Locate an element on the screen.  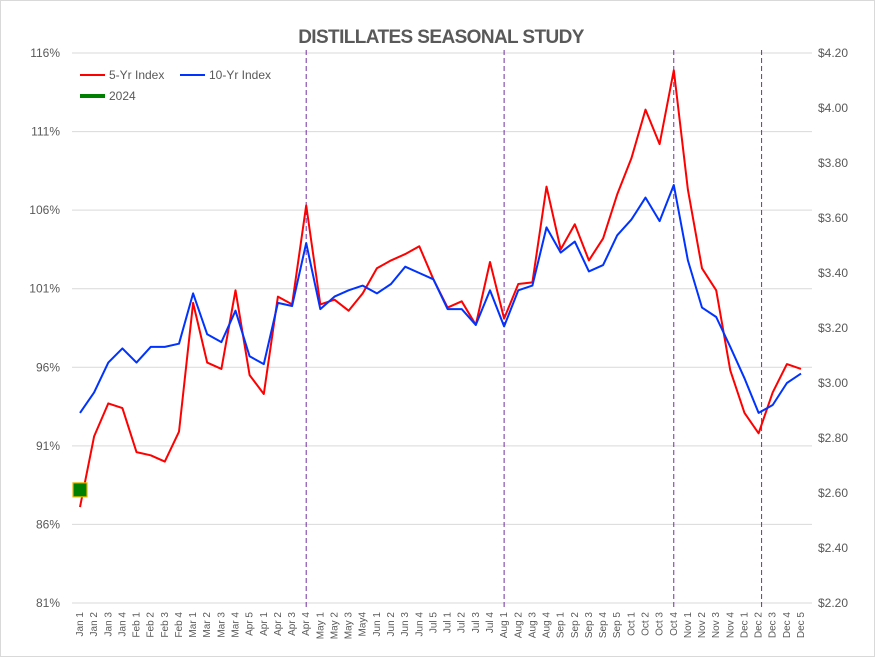
y-tick-label: 116% is located at coordinates (45, 53).